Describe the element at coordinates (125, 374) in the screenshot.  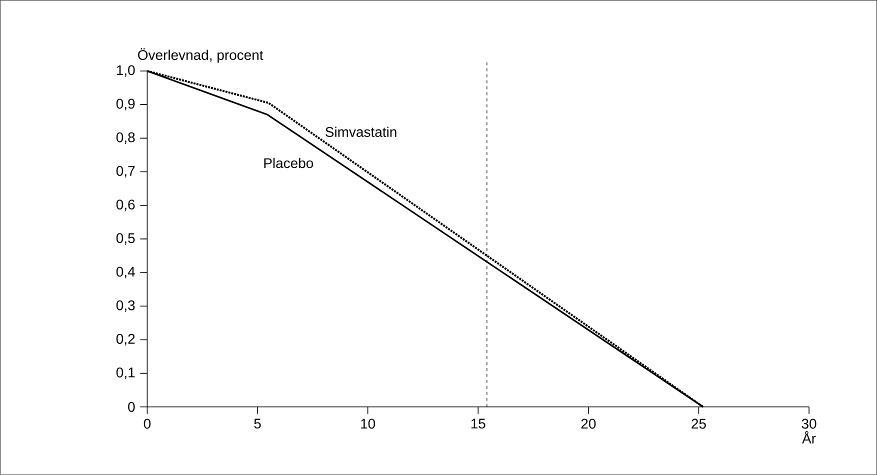
I see `y-tick-label: 0,1` at that location.